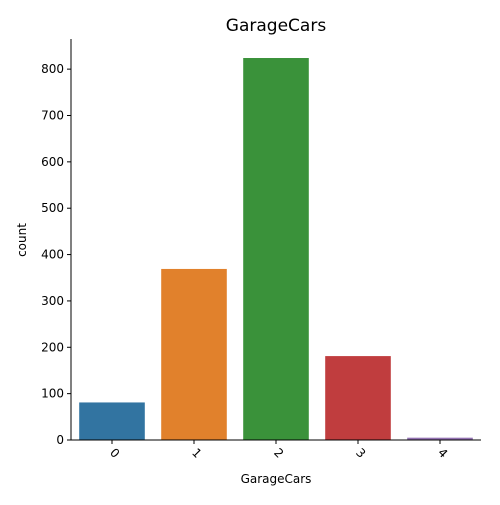 The height and width of the screenshot is (505, 500). I want to click on y-tick-label: 500, so click(52, 208).